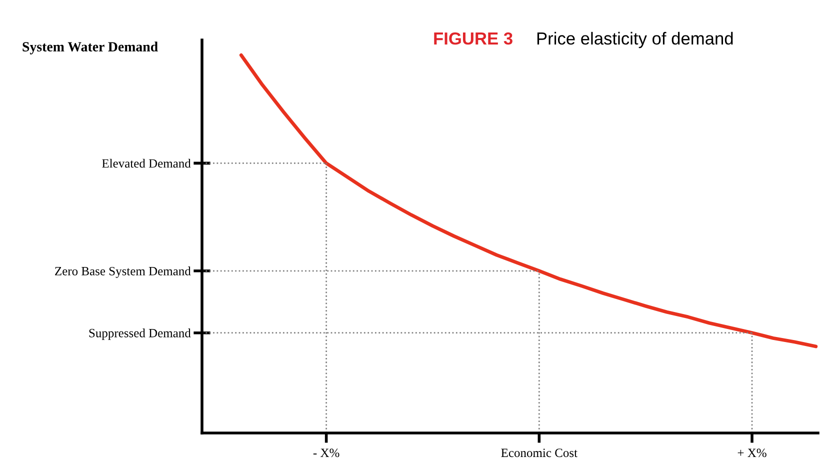 This screenshot has height=473, width=822. I want to click on chart-subtitle: Price elasticity of demand, so click(635, 40).